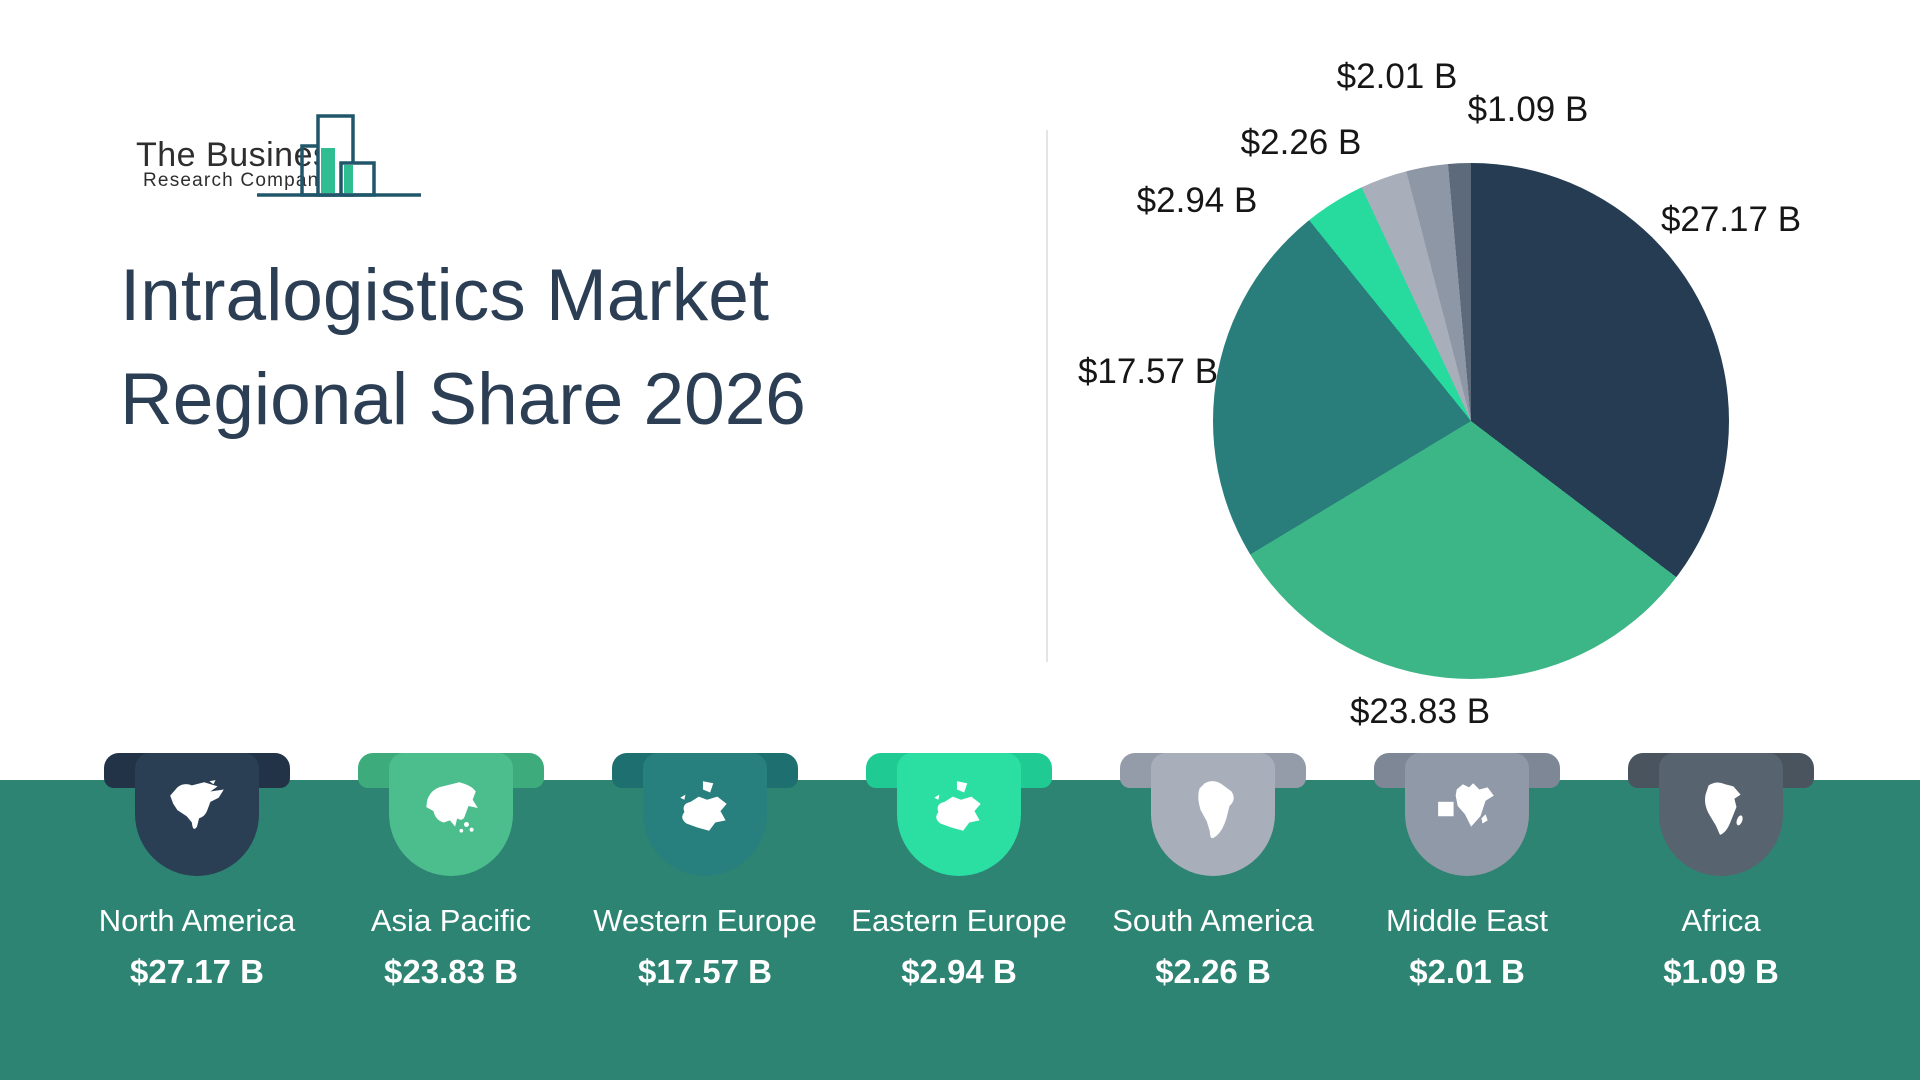  What do you see at coordinates (1467, 971) in the screenshot?
I see `legend-region-value: $2.01 B` at bounding box center [1467, 971].